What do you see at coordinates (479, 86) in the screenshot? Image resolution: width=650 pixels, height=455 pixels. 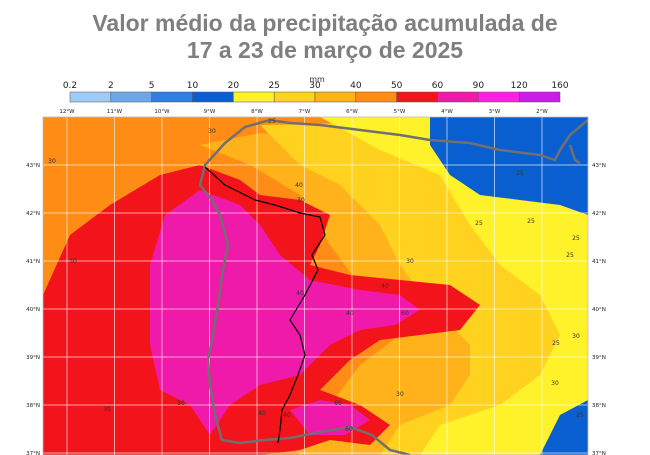 I see `legend-tick-label: 90` at bounding box center [479, 86].